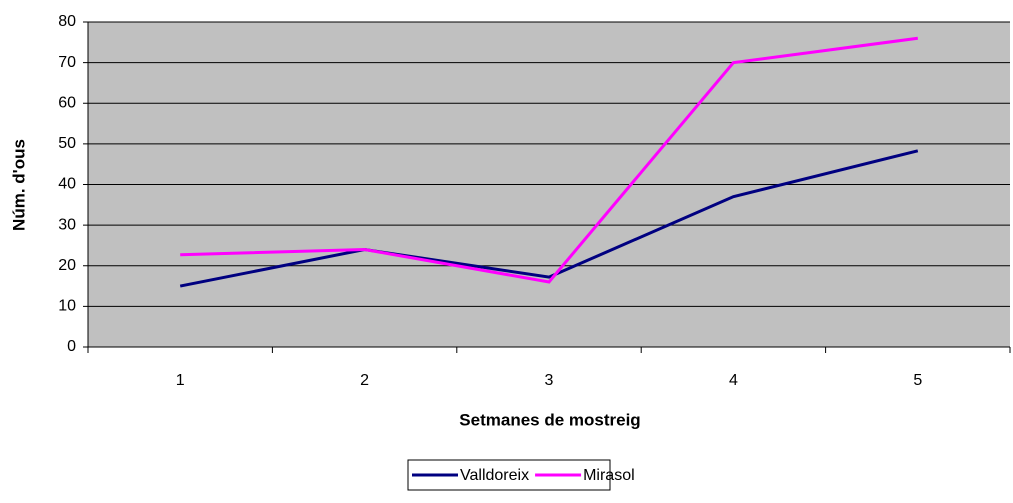  I want to click on x-tick-label: 4, so click(733, 380).